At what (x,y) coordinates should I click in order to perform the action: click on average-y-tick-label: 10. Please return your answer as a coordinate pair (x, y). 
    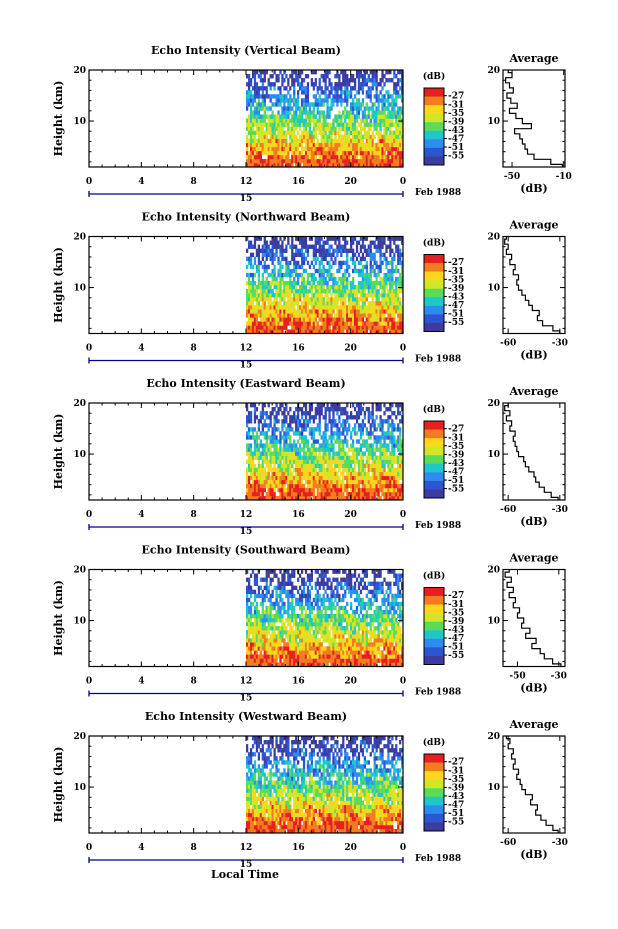
    Looking at the image, I should click on (493, 455).